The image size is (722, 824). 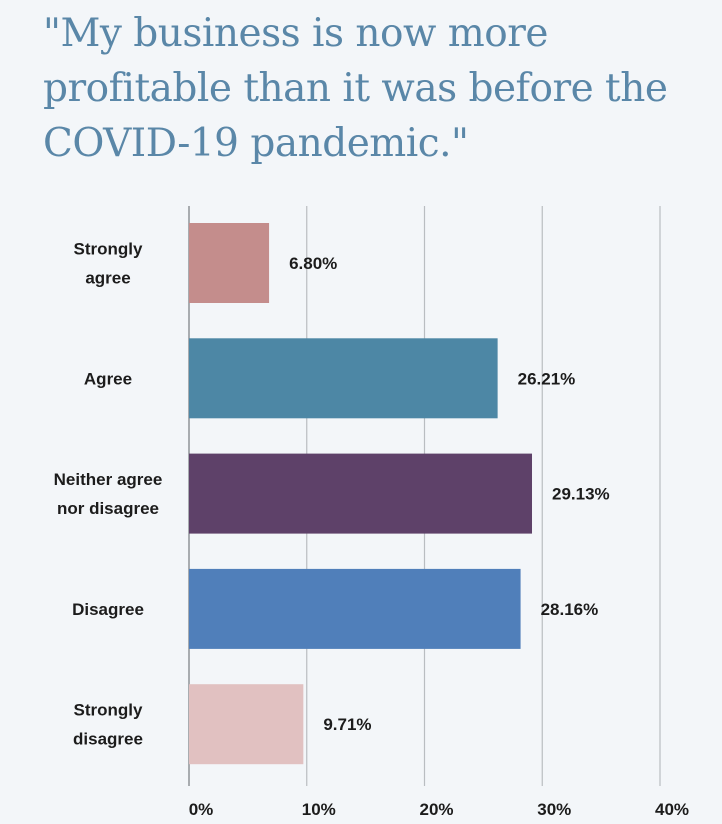 What do you see at coordinates (201, 809) in the screenshot?
I see `x-tick-label: 0%` at bounding box center [201, 809].